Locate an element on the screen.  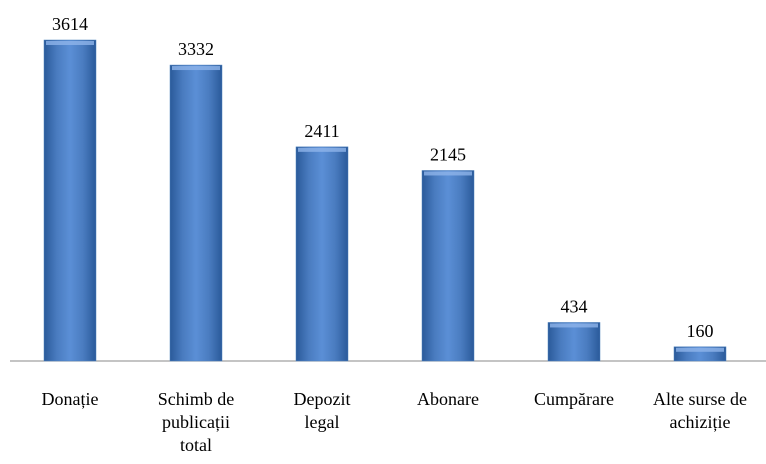
x-tick-label: Alte surse de achiziție is located at coordinates (700, 410).